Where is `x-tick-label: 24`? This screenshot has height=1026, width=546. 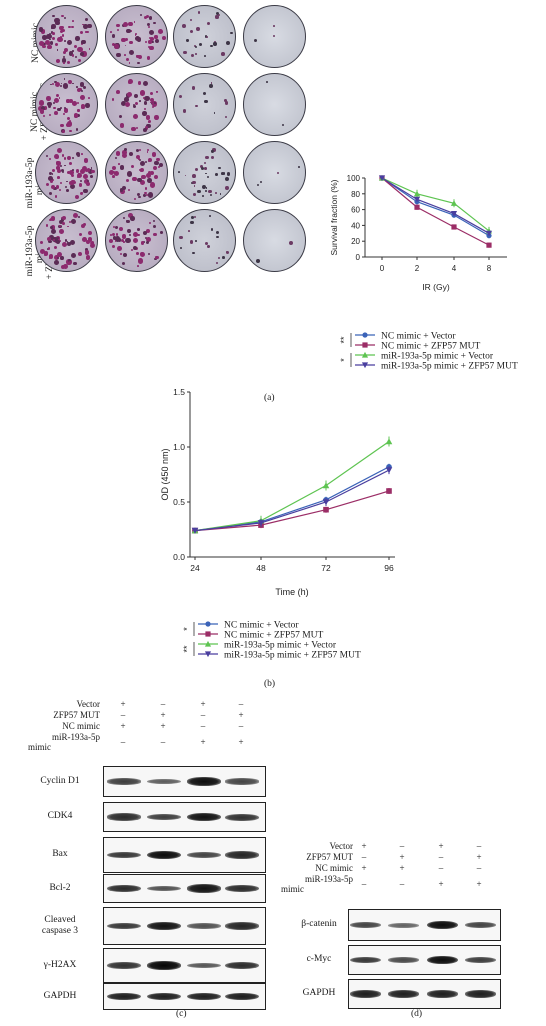 x-tick-label: 24 is located at coordinates (195, 568).